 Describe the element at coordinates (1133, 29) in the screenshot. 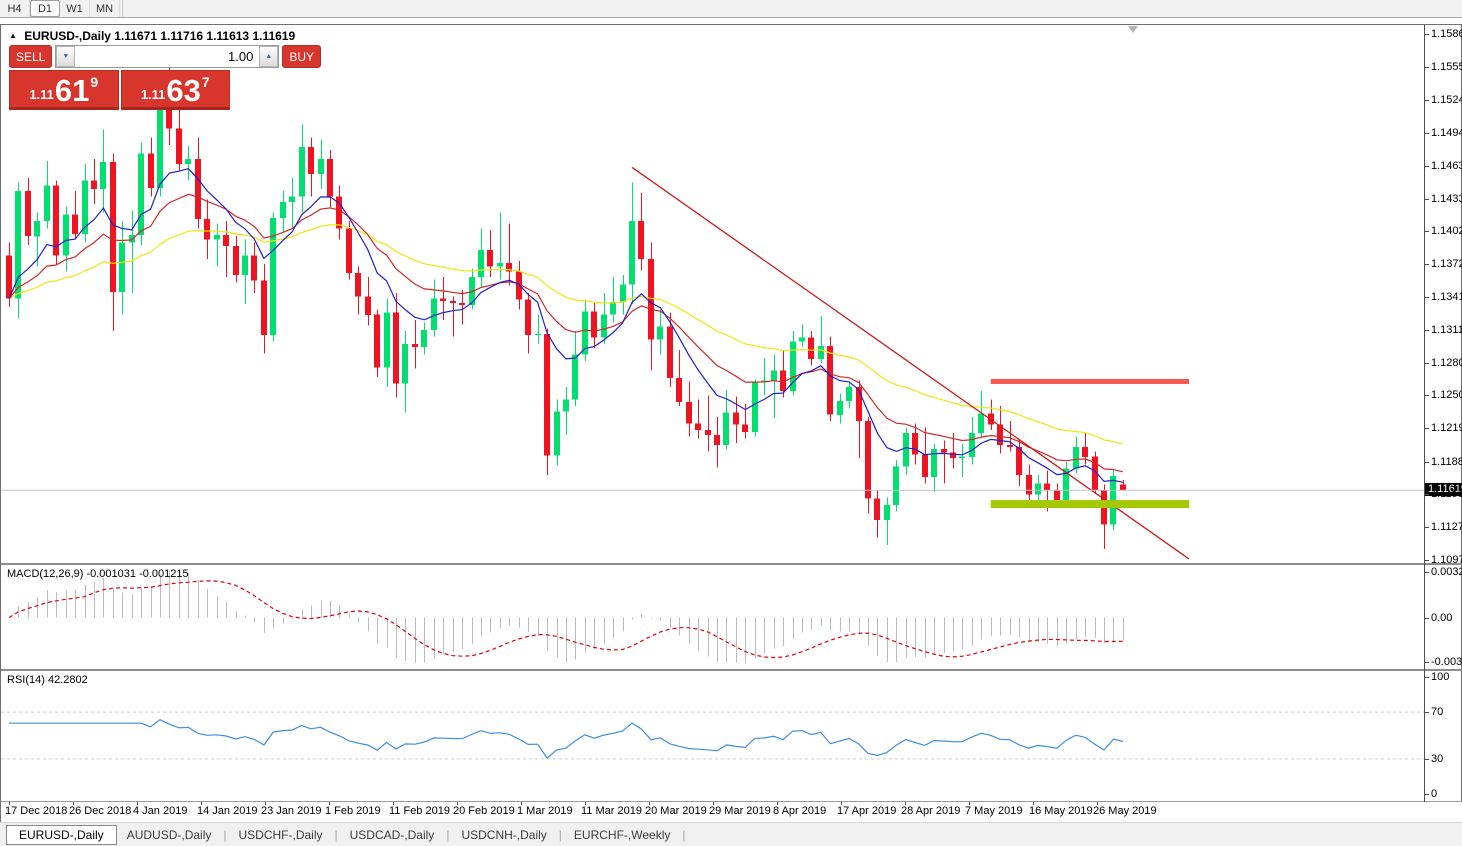

I see `chart-shift-marker-icon` at that location.